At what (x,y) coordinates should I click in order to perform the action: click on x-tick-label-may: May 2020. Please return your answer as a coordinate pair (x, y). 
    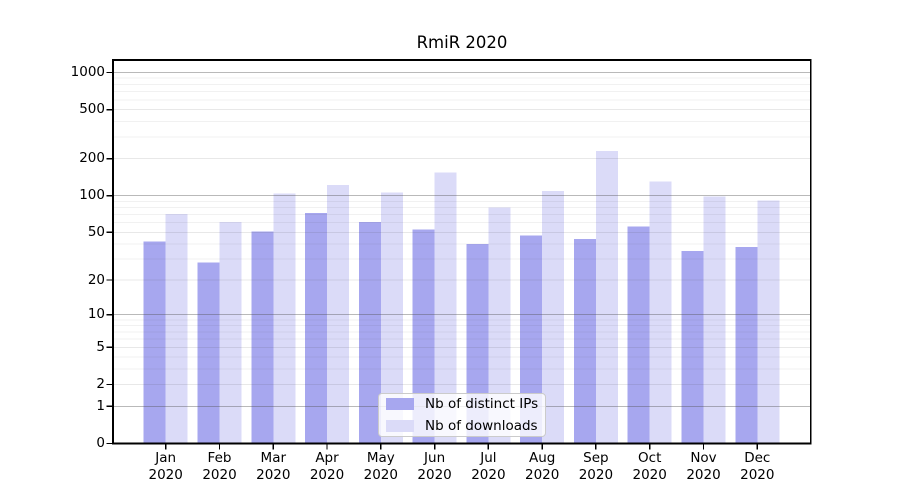
    Looking at the image, I should click on (380, 466).